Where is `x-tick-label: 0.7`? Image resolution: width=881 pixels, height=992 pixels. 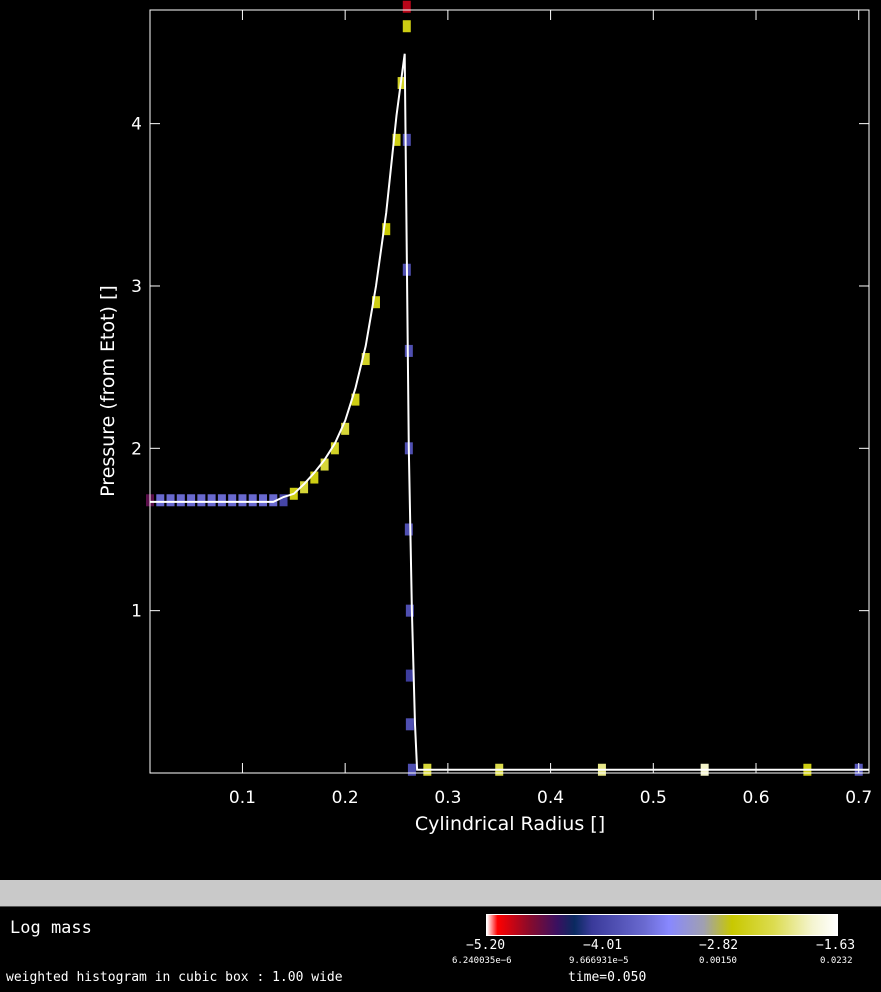
x-tick-label: 0.7 is located at coordinates (858, 798).